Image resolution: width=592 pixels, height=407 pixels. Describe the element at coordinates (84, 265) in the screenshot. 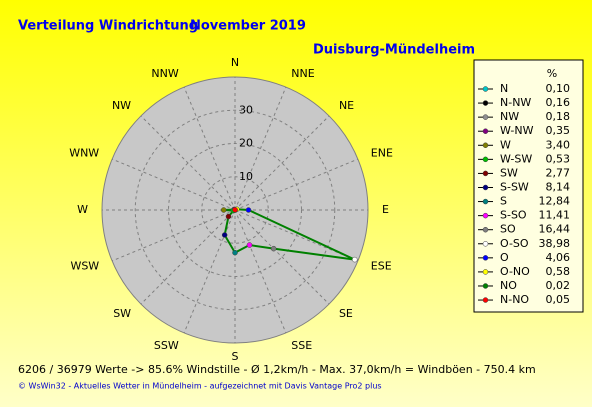

I see `direction-label: WSW` at that location.